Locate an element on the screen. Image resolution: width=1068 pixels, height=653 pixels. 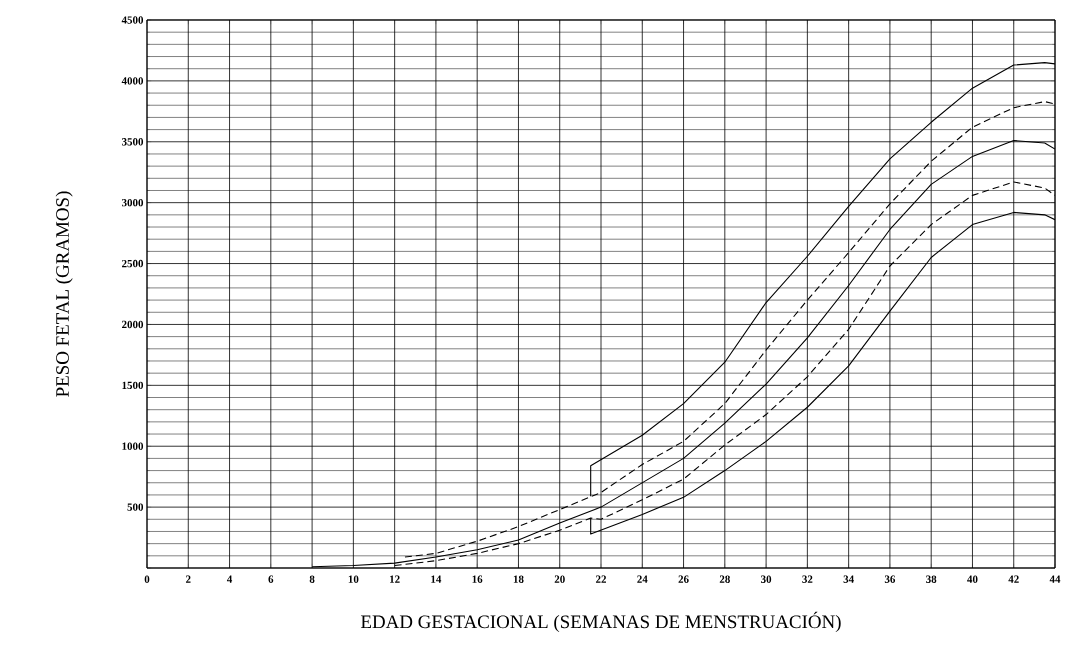
x-tick-label: 4 is located at coordinates (229, 579).